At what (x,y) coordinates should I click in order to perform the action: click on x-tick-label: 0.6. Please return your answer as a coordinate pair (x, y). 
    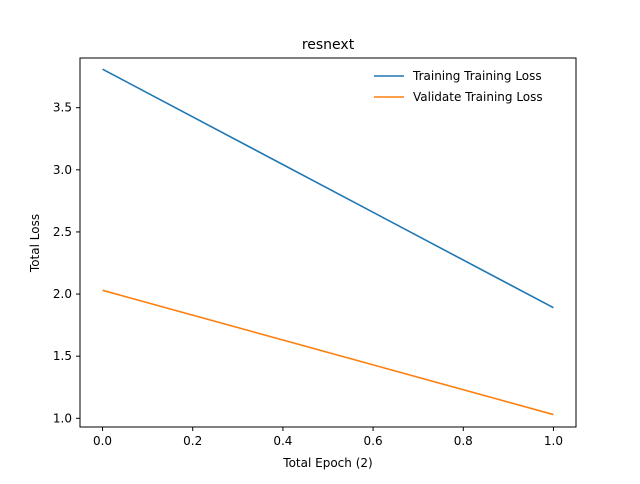
    Looking at the image, I should click on (373, 441).